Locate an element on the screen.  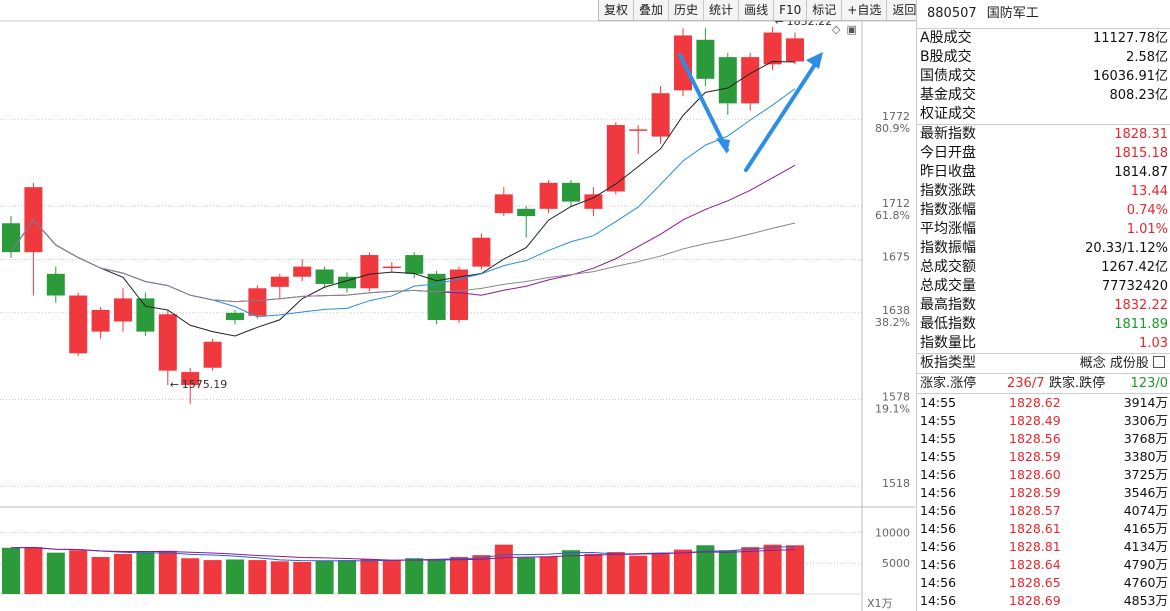
volume-ma10-line is located at coordinates (403, 553).